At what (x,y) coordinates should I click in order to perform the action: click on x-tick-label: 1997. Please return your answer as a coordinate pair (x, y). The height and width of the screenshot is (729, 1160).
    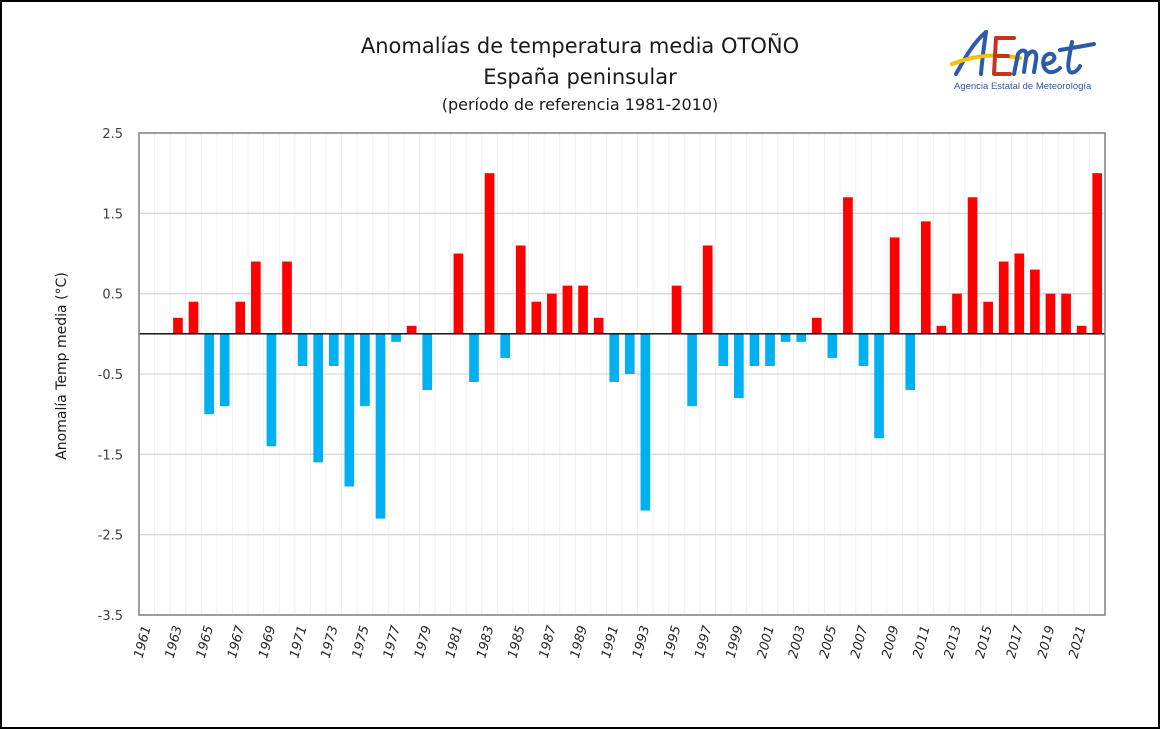
    Looking at the image, I should click on (704, 641).